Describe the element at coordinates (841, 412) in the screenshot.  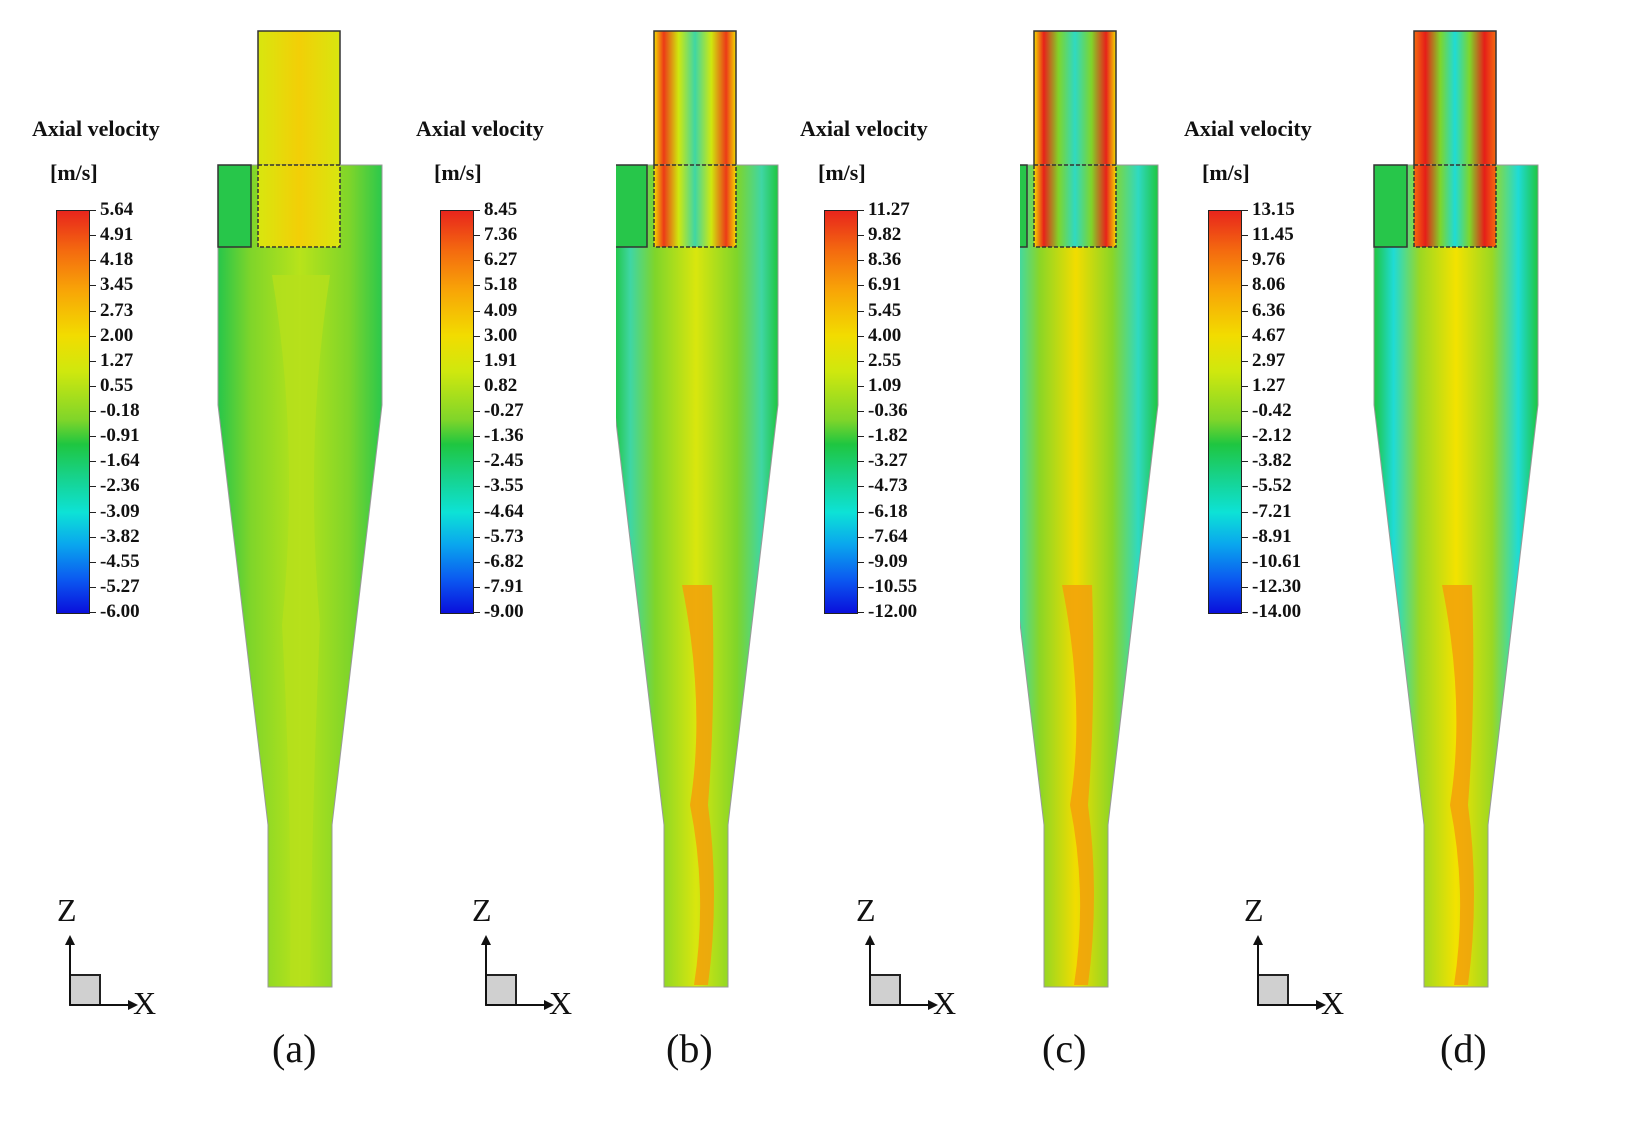
I see `colorbar` at that location.